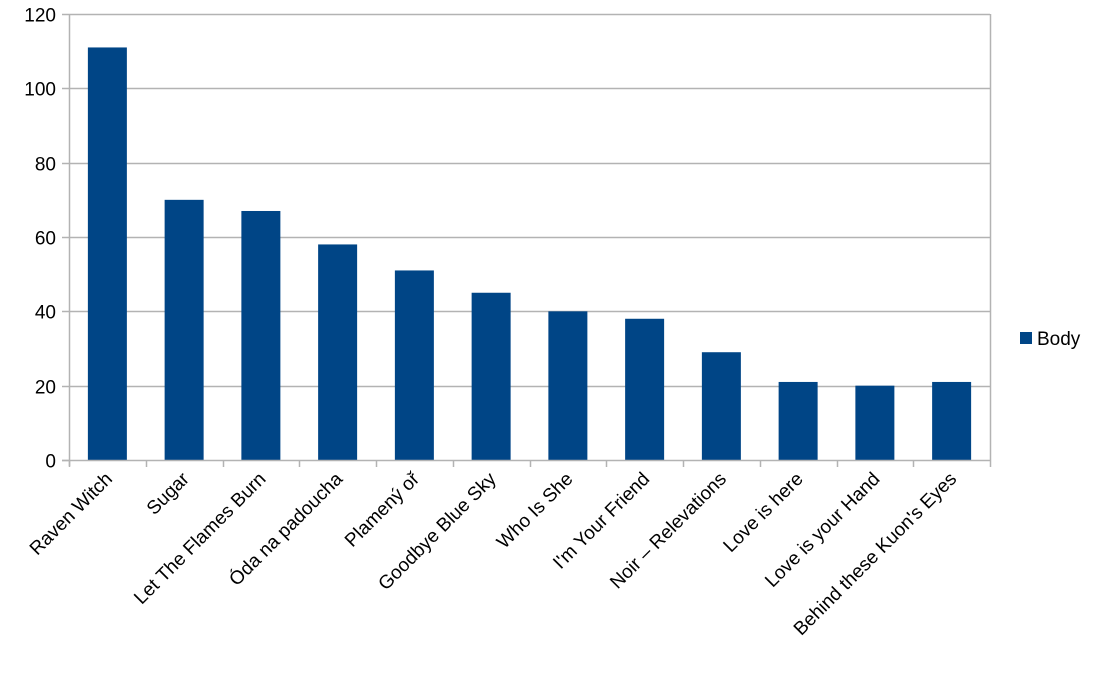  Describe the element at coordinates (535, 511) in the screenshot. I see `x-tick-label: Who Is She` at that location.